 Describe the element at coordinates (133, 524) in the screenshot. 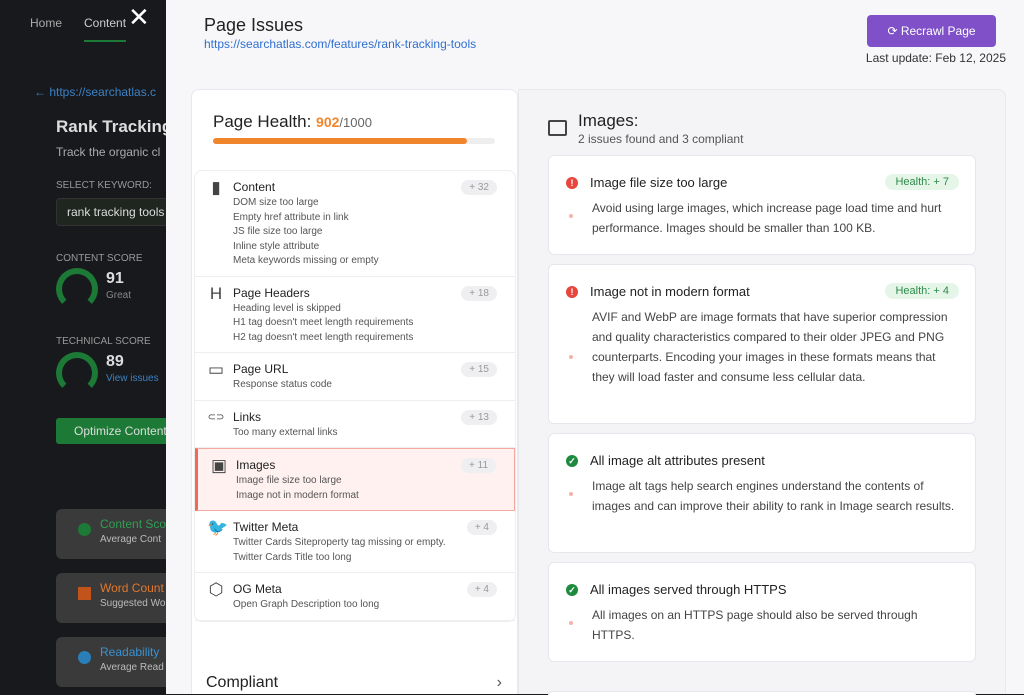

I see `card-title: Content Sco` at that location.